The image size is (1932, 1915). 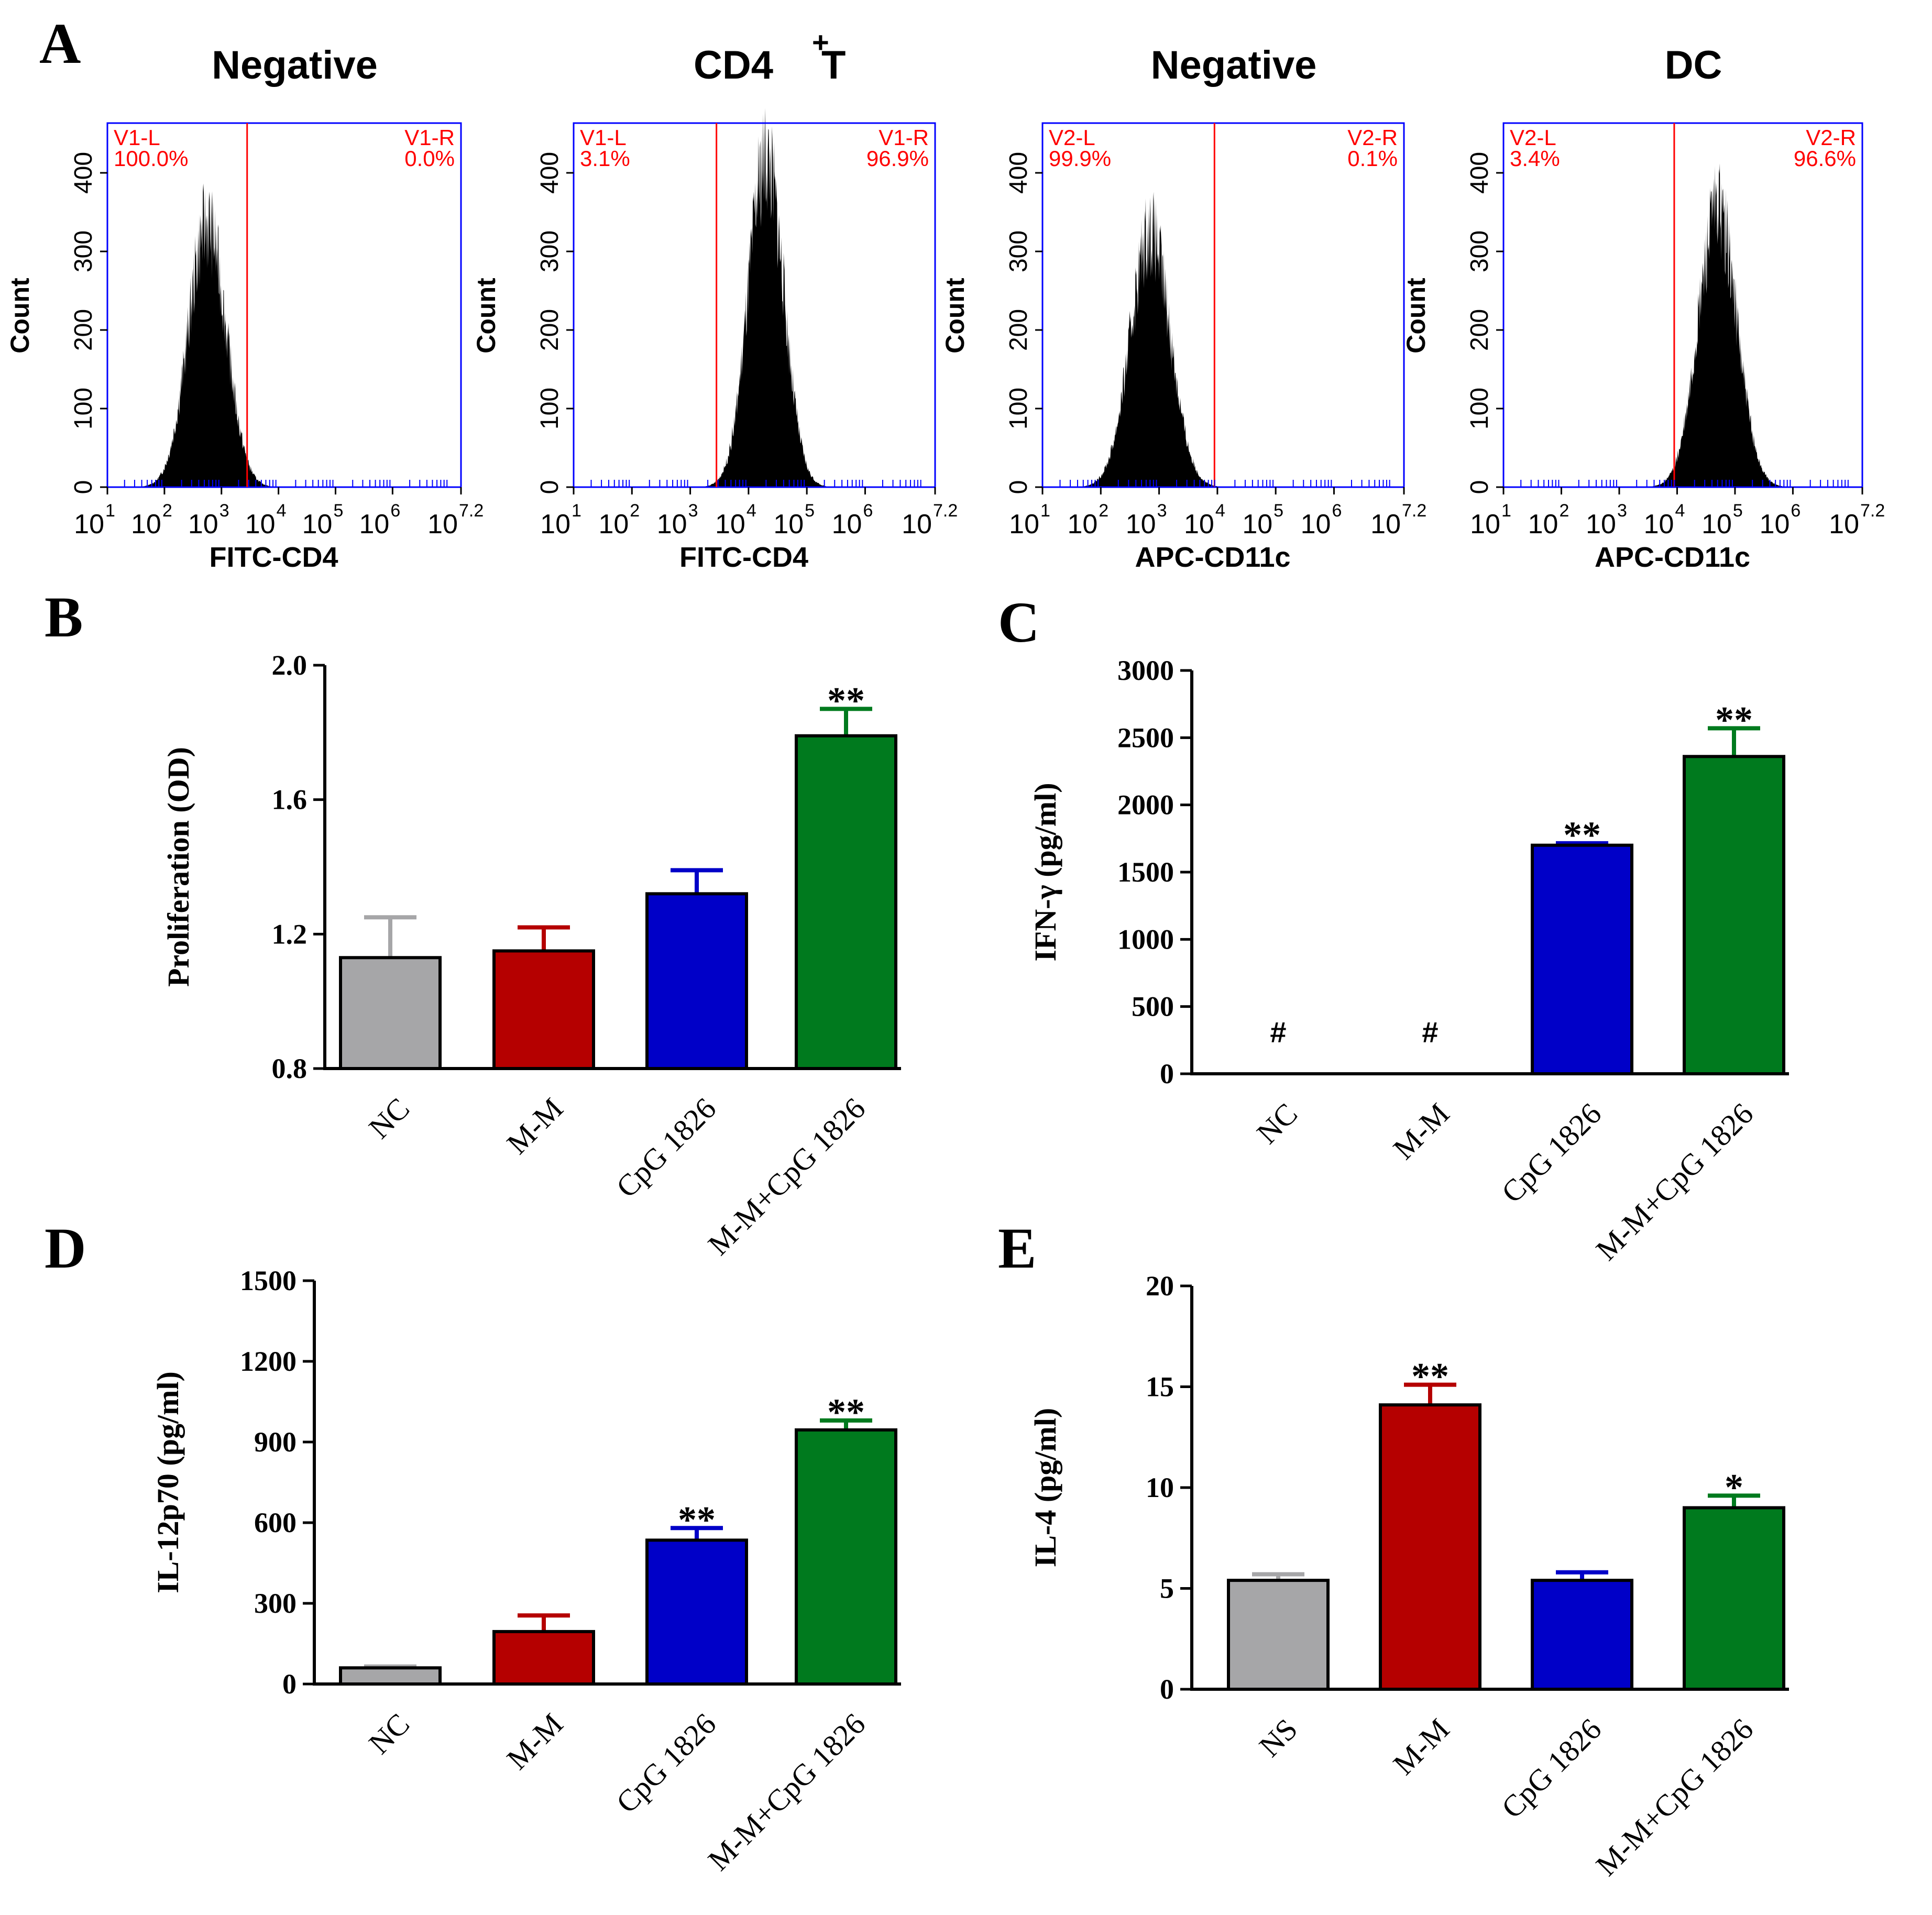 What do you see at coordinates (1430, 1032) in the screenshot?
I see `significance-marker-m-m: #` at bounding box center [1430, 1032].